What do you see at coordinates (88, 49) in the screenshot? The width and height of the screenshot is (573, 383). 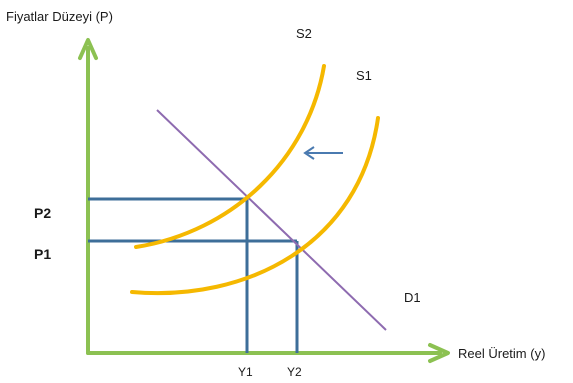 I see `y-axis-arrowhead` at bounding box center [88, 49].